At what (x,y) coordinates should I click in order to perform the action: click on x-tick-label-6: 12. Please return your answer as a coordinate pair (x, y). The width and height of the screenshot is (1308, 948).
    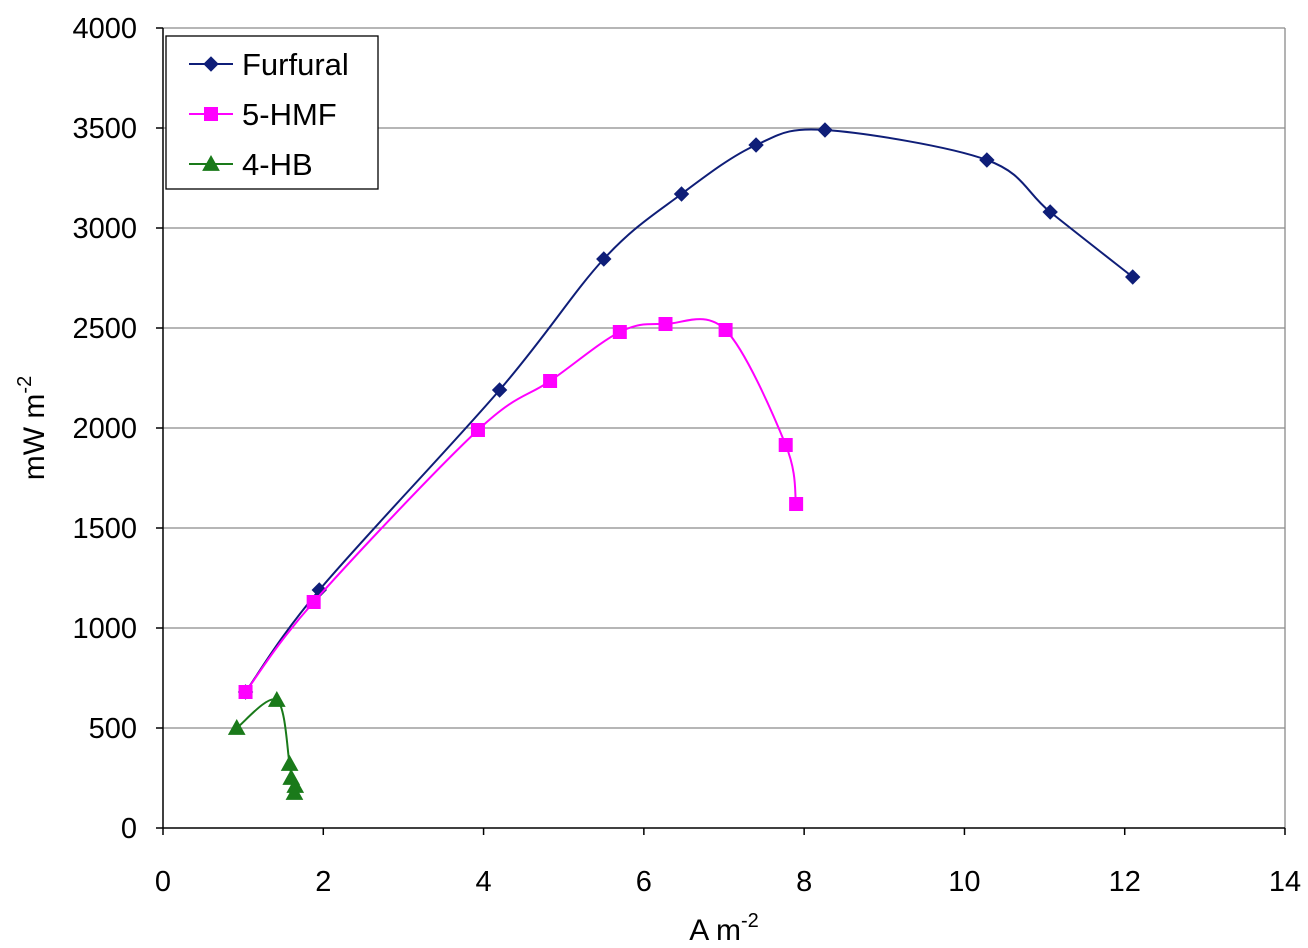
    Looking at the image, I should click on (1125, 882).